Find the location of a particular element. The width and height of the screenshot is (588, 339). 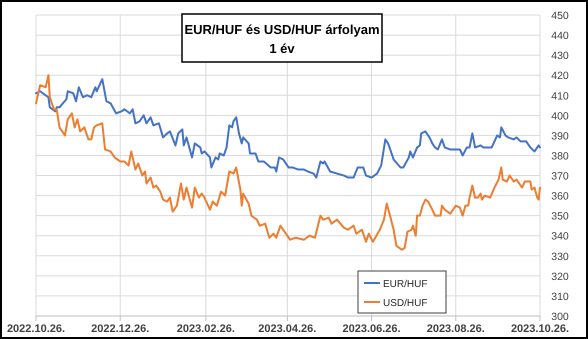

x-tick-label: 2023.04.26. is located at coordinates (287, 329).